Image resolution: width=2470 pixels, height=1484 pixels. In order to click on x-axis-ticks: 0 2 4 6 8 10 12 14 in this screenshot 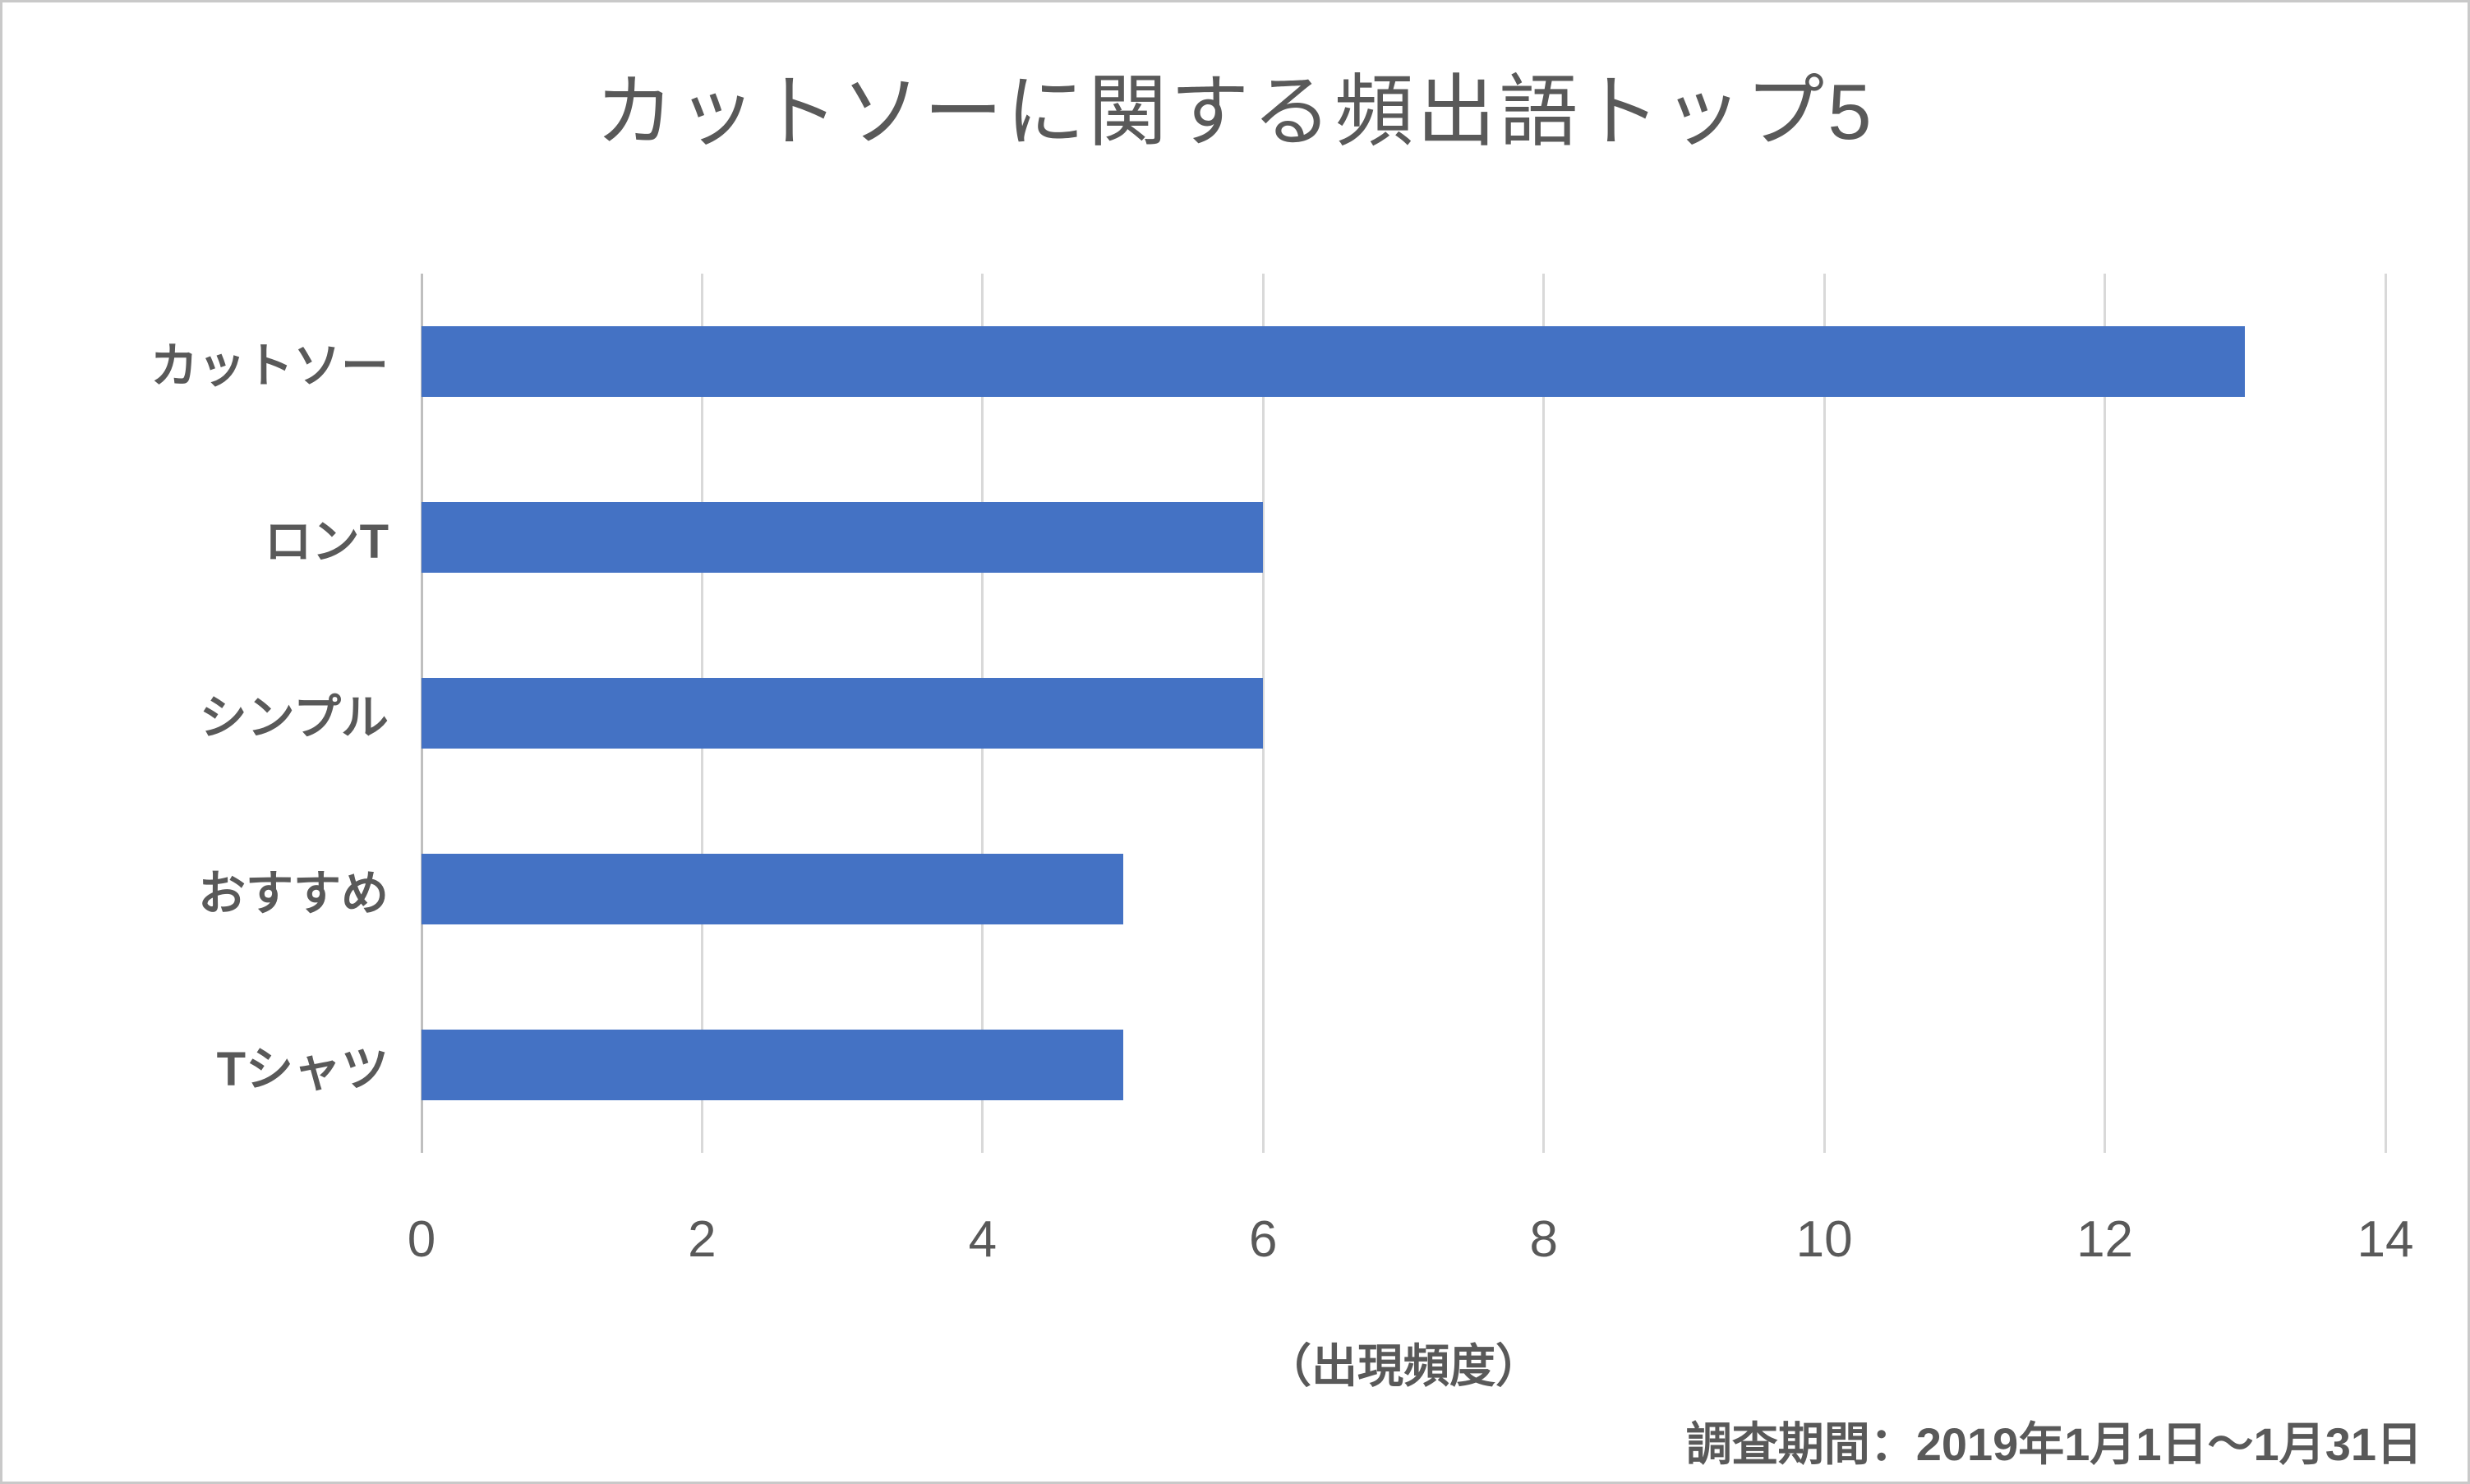, I will do `click(1411, 1247)`.